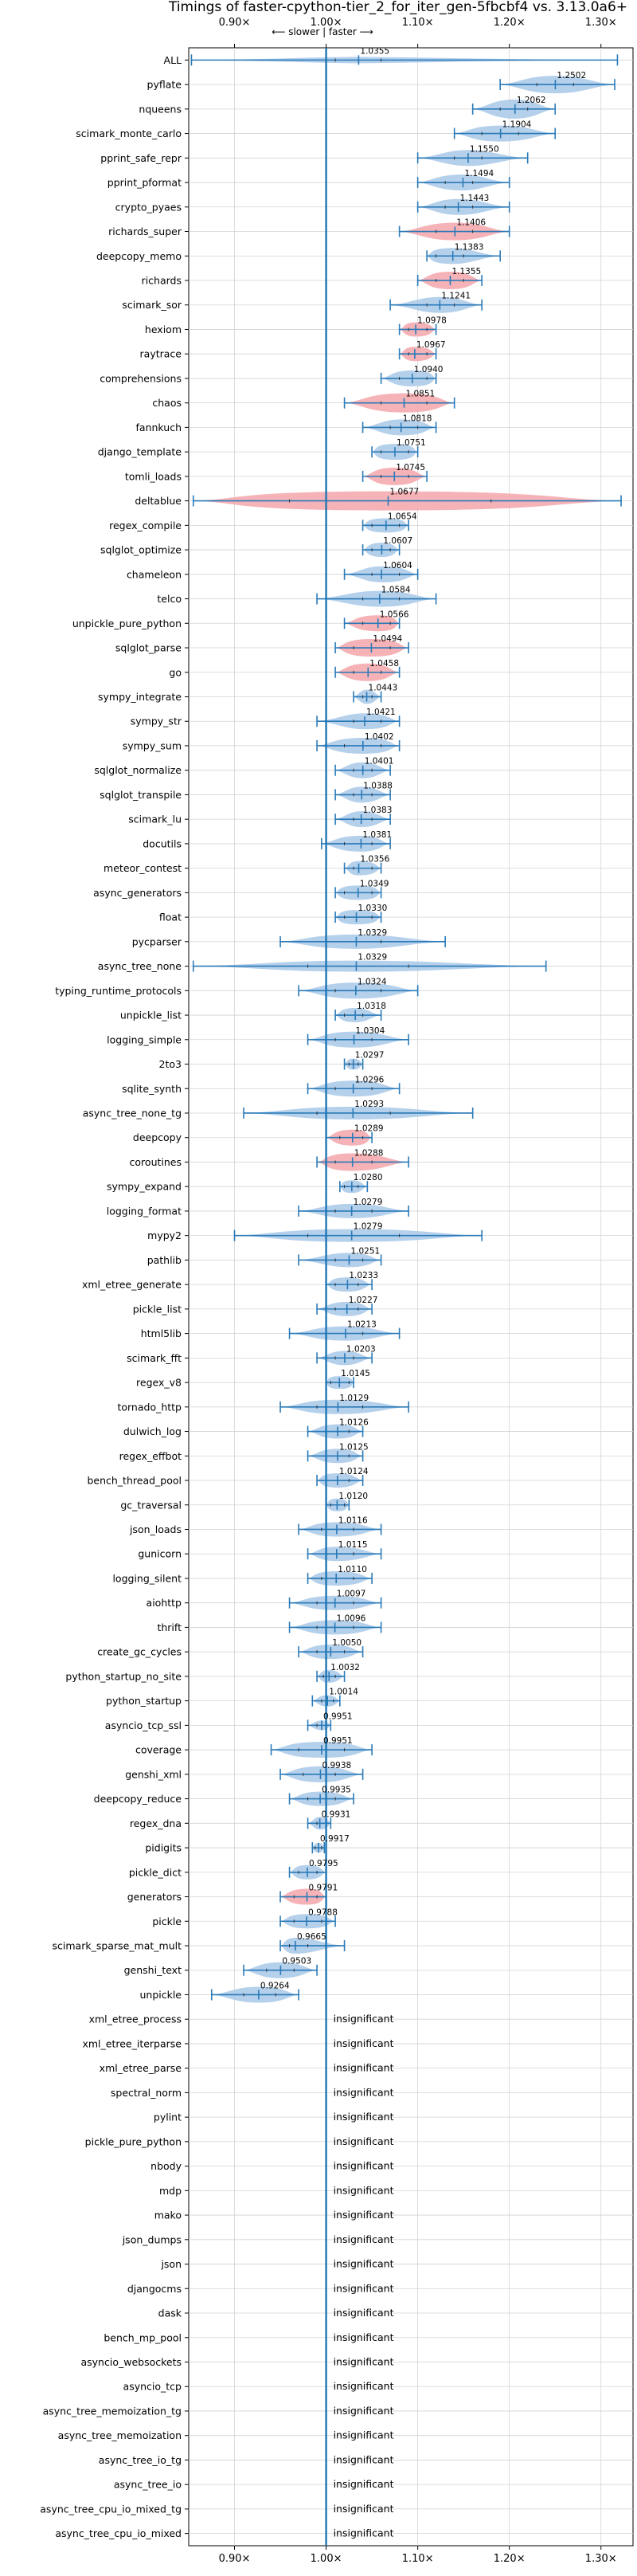 The height and width of the screenshot is (2576, 637). I want to click on benchmark-name-label: unpickle_list, so click(151, 1015).